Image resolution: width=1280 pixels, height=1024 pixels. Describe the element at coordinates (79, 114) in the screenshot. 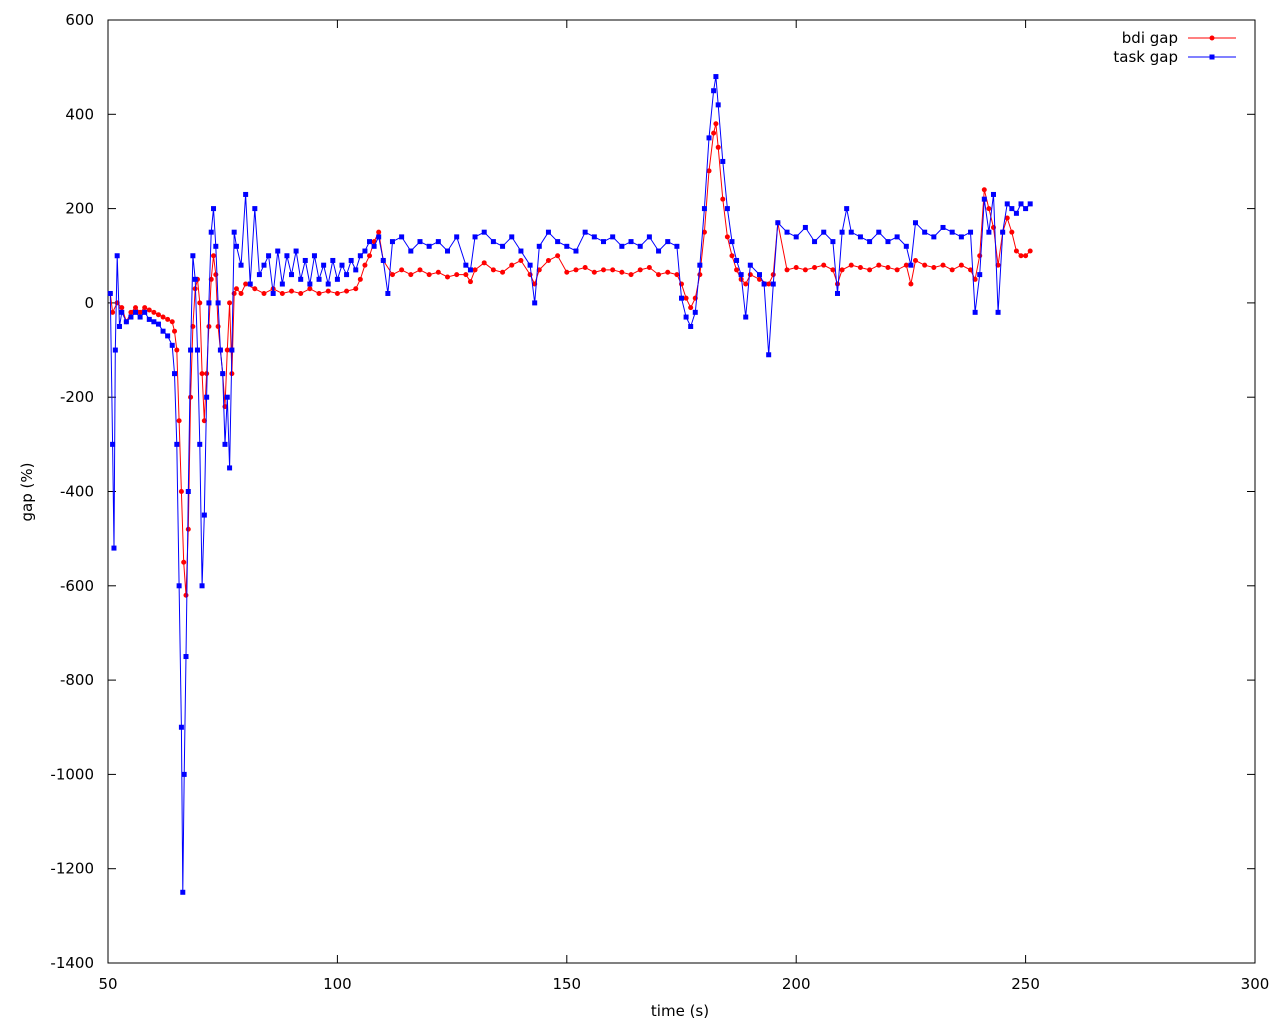

I see `y-tick-label: 400` at that location.